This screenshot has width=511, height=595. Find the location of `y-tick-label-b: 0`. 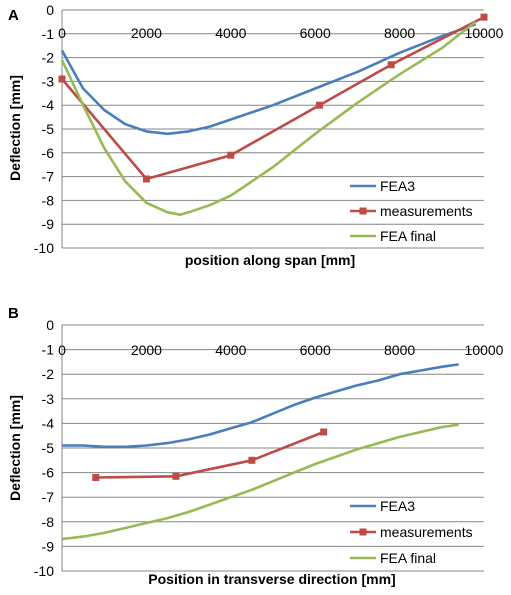

y-tick-label-b: 0 is located at coordinates (50, 325).